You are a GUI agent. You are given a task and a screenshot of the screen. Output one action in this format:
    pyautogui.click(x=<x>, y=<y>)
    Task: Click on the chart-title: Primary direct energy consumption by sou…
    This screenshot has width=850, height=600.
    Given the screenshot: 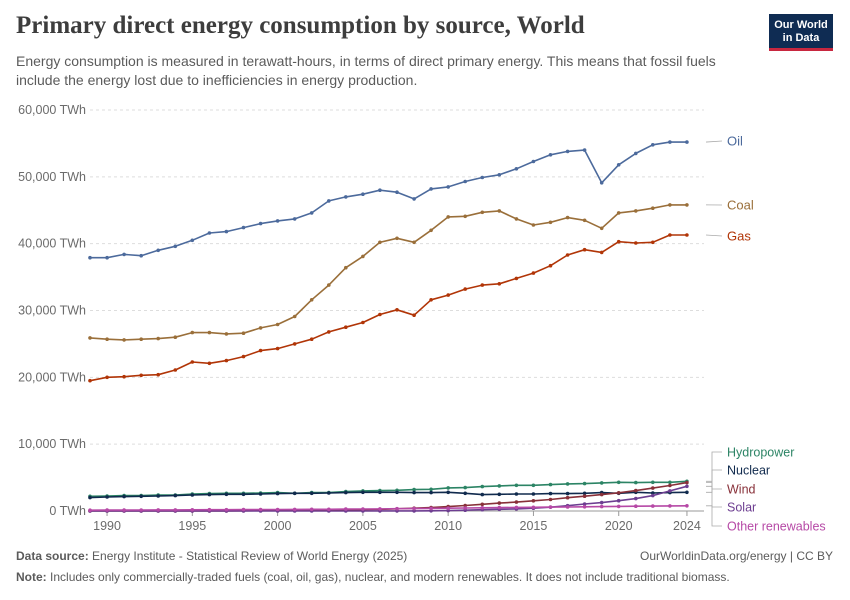 What is the action you would take?
    pyautogui.click(x=300, y=25)
    